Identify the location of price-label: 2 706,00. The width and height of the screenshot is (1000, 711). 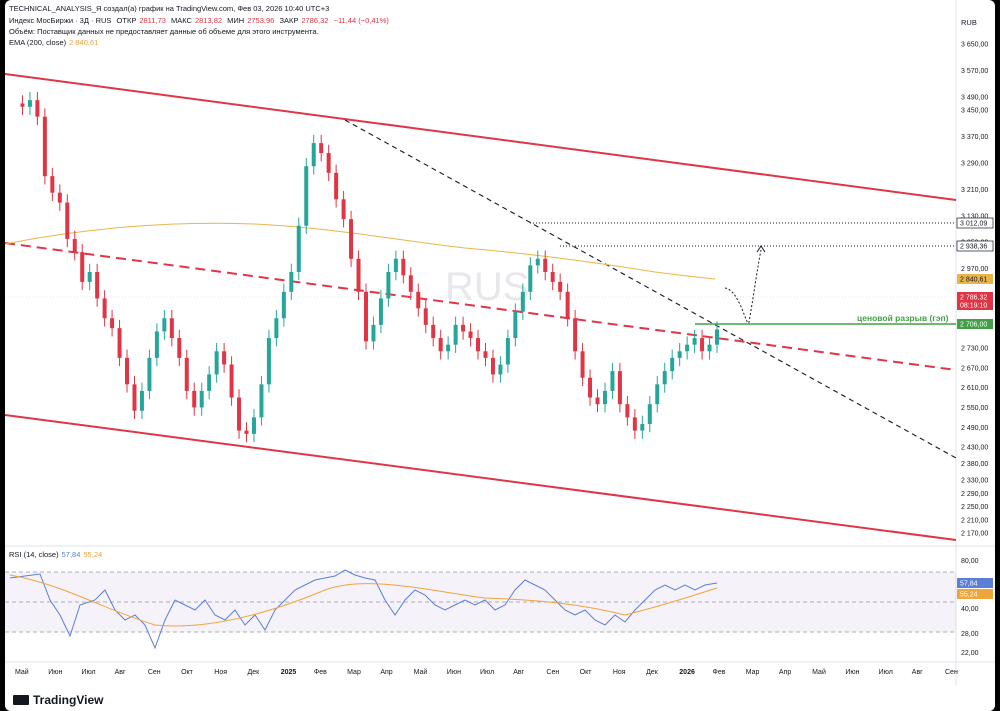
(973, 325).